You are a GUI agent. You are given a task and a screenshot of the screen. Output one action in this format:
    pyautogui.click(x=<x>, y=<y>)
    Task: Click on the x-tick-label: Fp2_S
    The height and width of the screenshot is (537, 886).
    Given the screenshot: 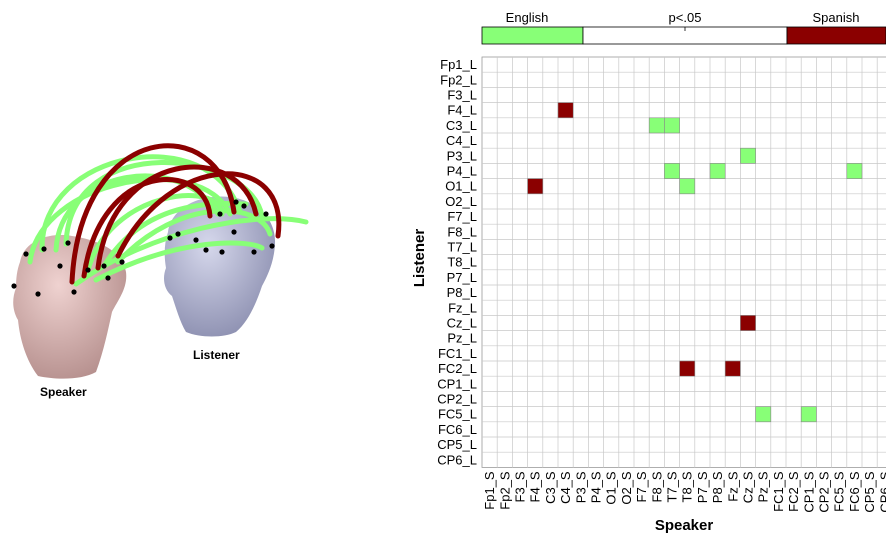 What is the action you would take?
    pyautogui.click(x=504, y=490)
    